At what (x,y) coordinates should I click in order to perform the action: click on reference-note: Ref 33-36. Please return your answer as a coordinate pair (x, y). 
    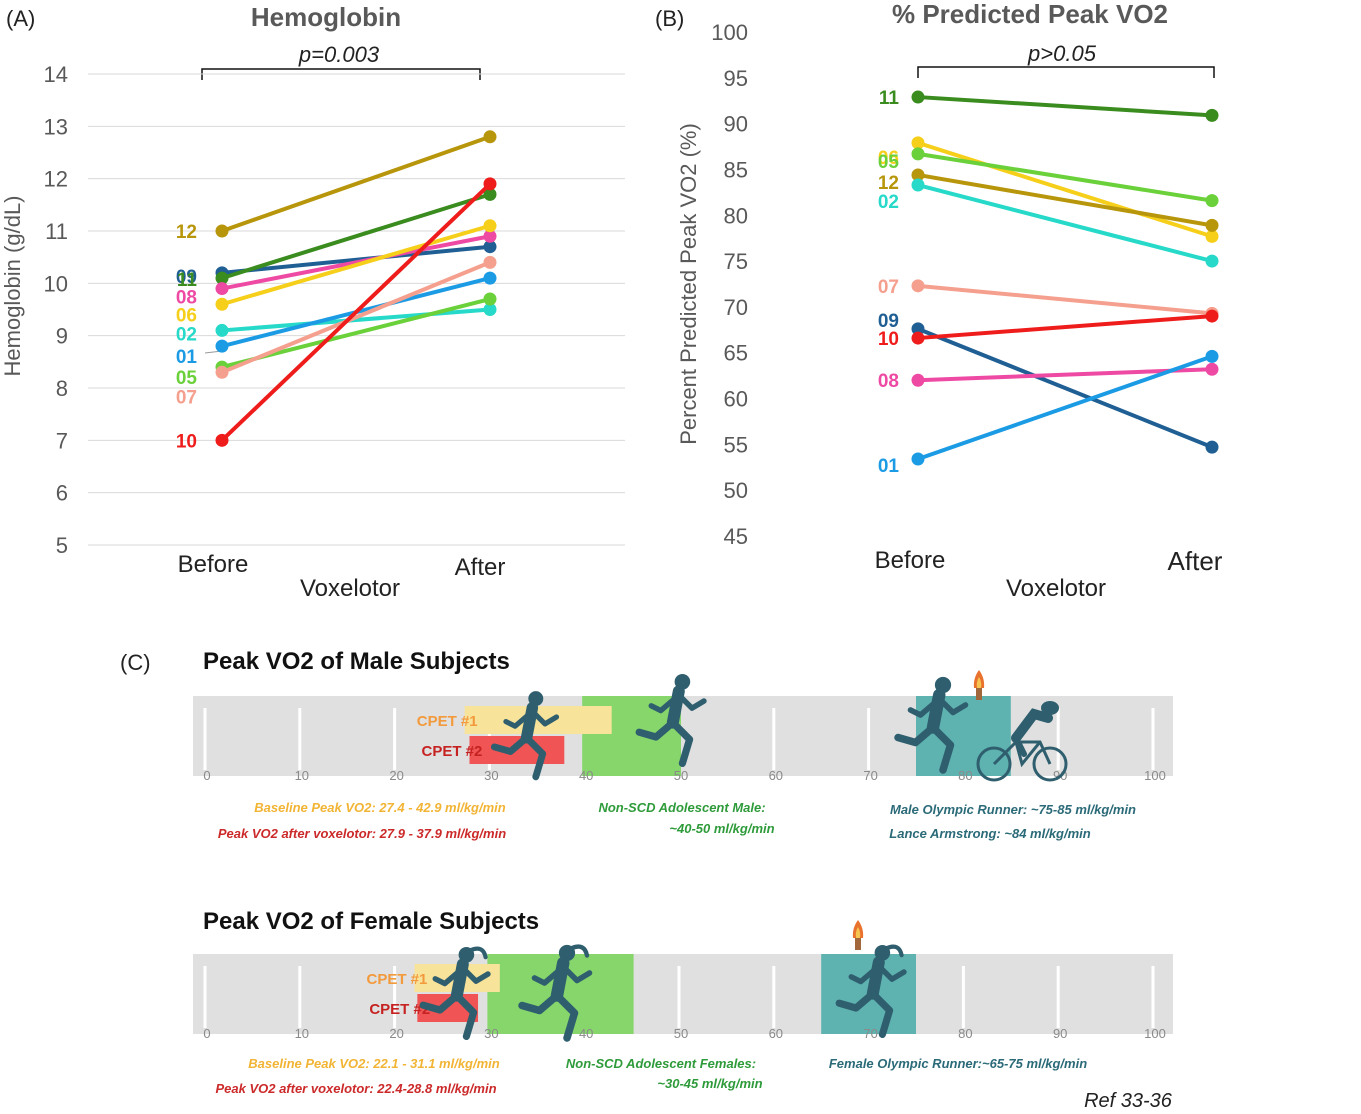
    Looking at the image, I should click on (1128, 1101).